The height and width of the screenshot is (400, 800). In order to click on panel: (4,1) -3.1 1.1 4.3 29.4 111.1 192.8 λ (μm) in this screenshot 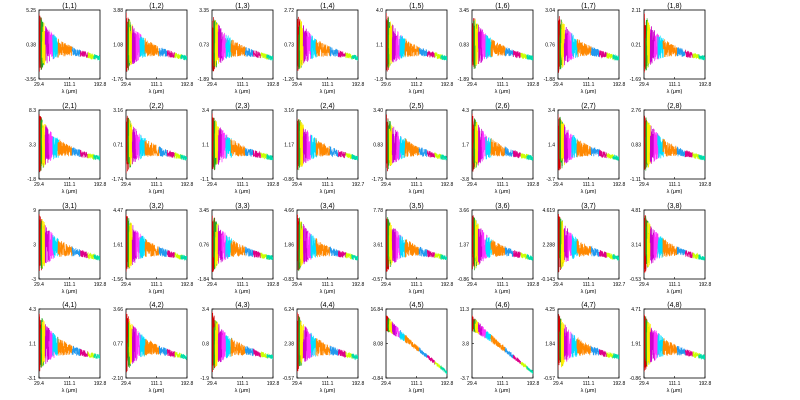, I will do `click(66, 348)`.